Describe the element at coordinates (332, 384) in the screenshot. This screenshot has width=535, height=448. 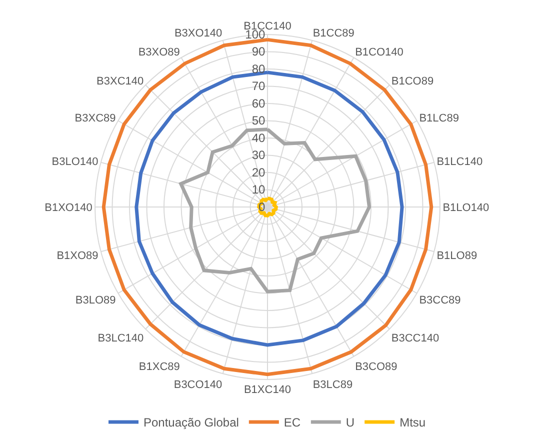
I see `spoke-label: B3LC89` at that location.